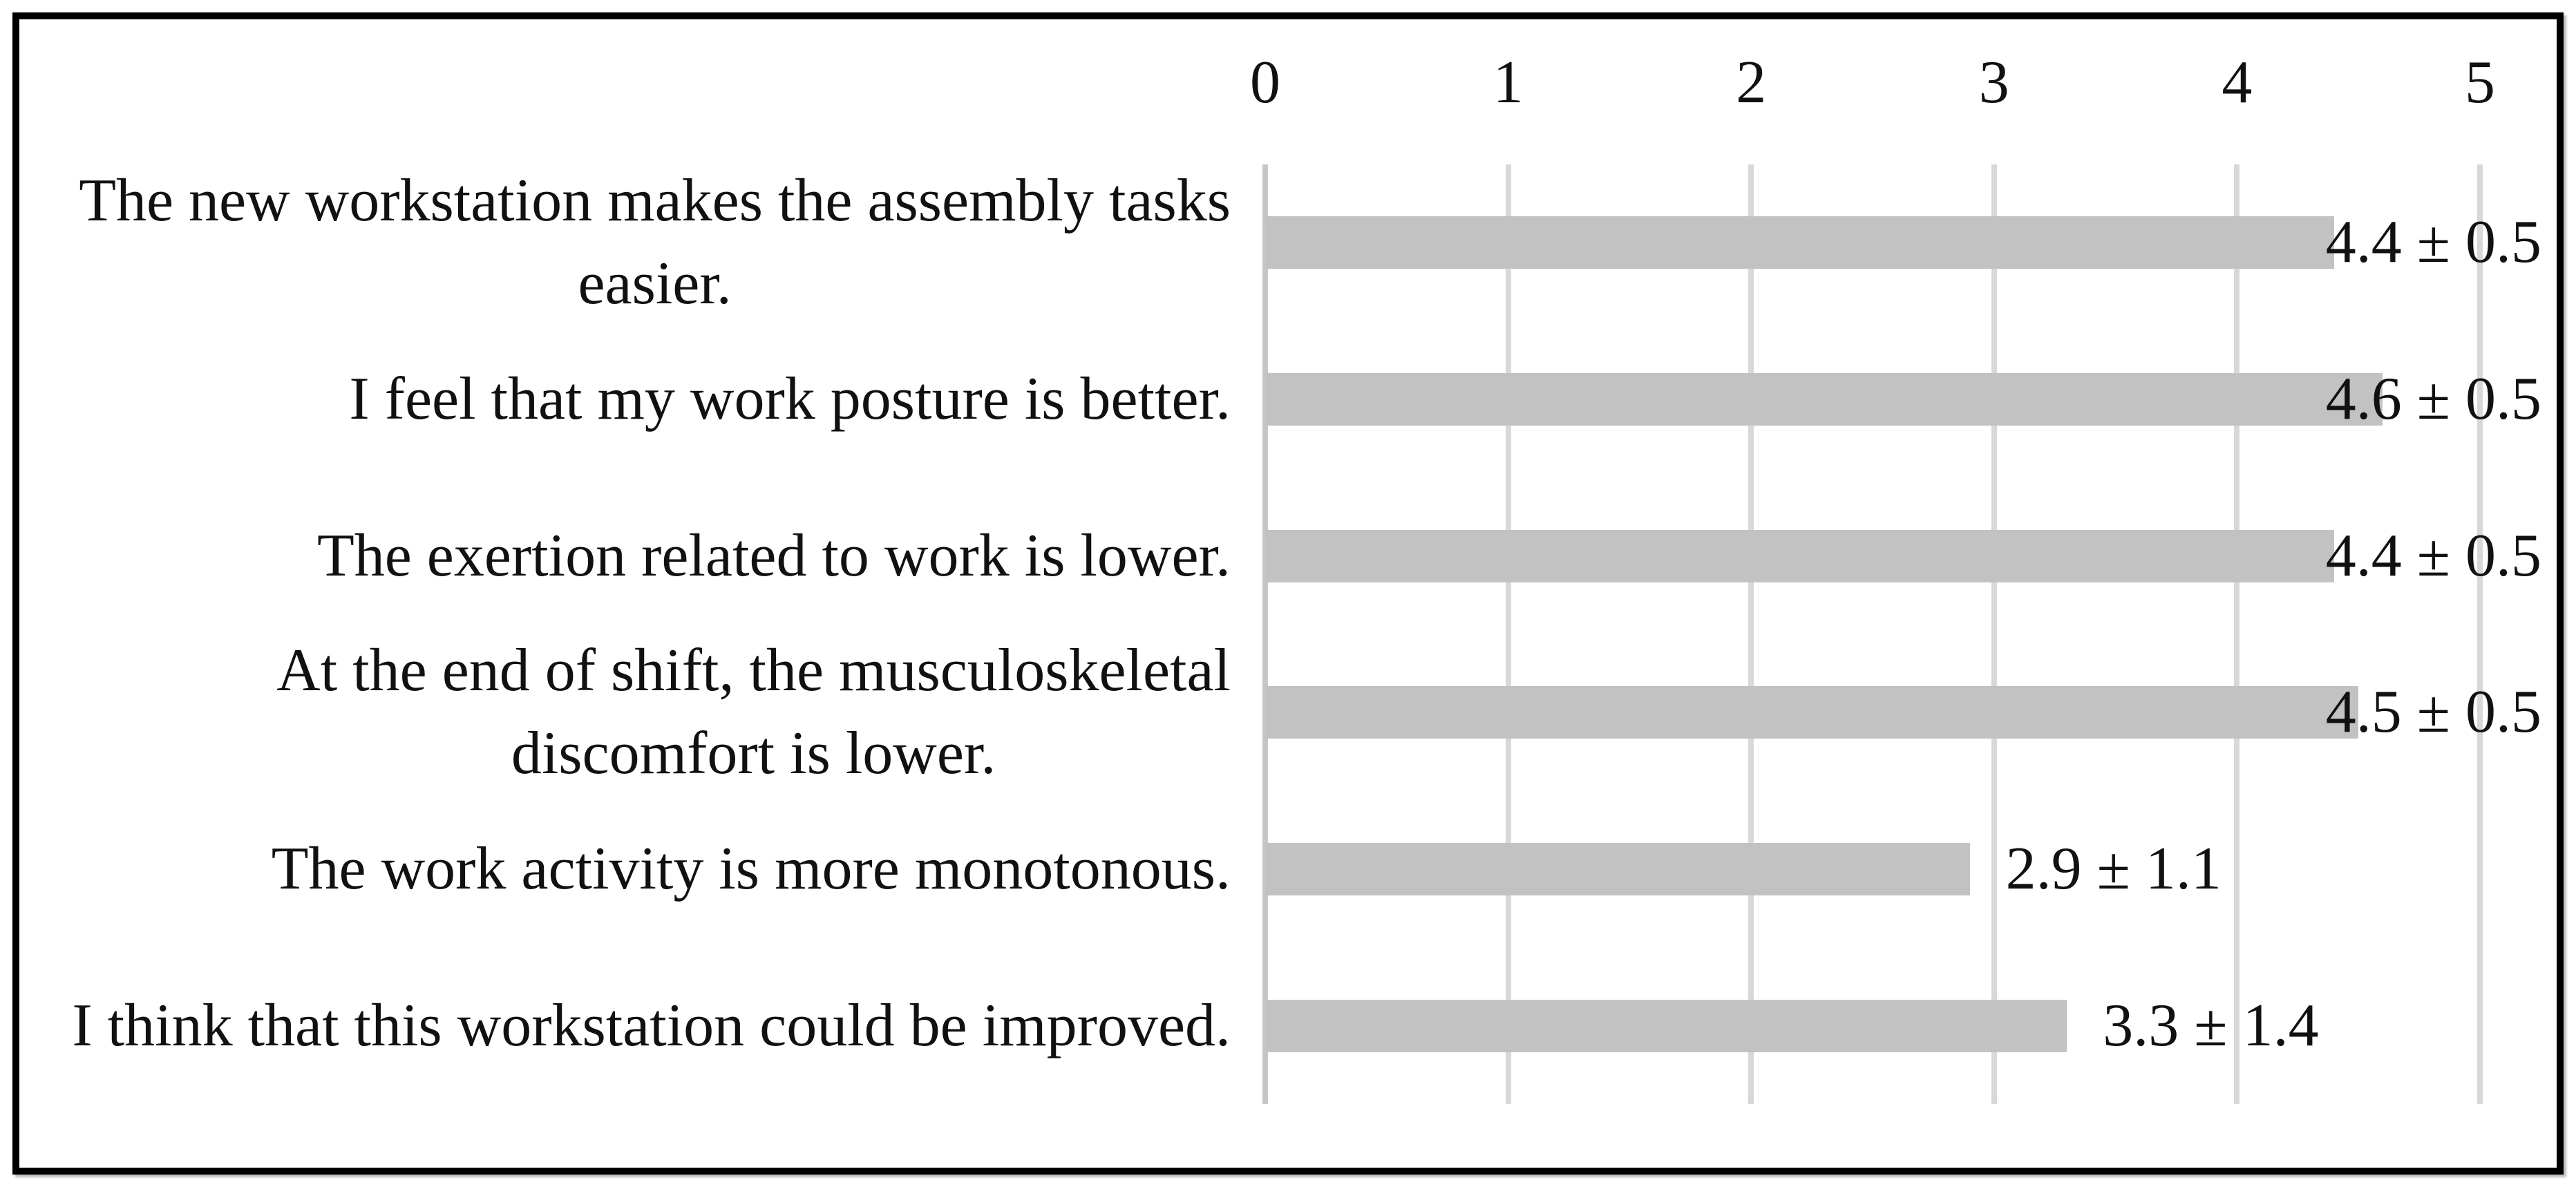  What do you see at coordinates (2480, 82) in the screenshot?
I see `x-axis-tick-label-5: 5` at bounding box center [2480, 82].